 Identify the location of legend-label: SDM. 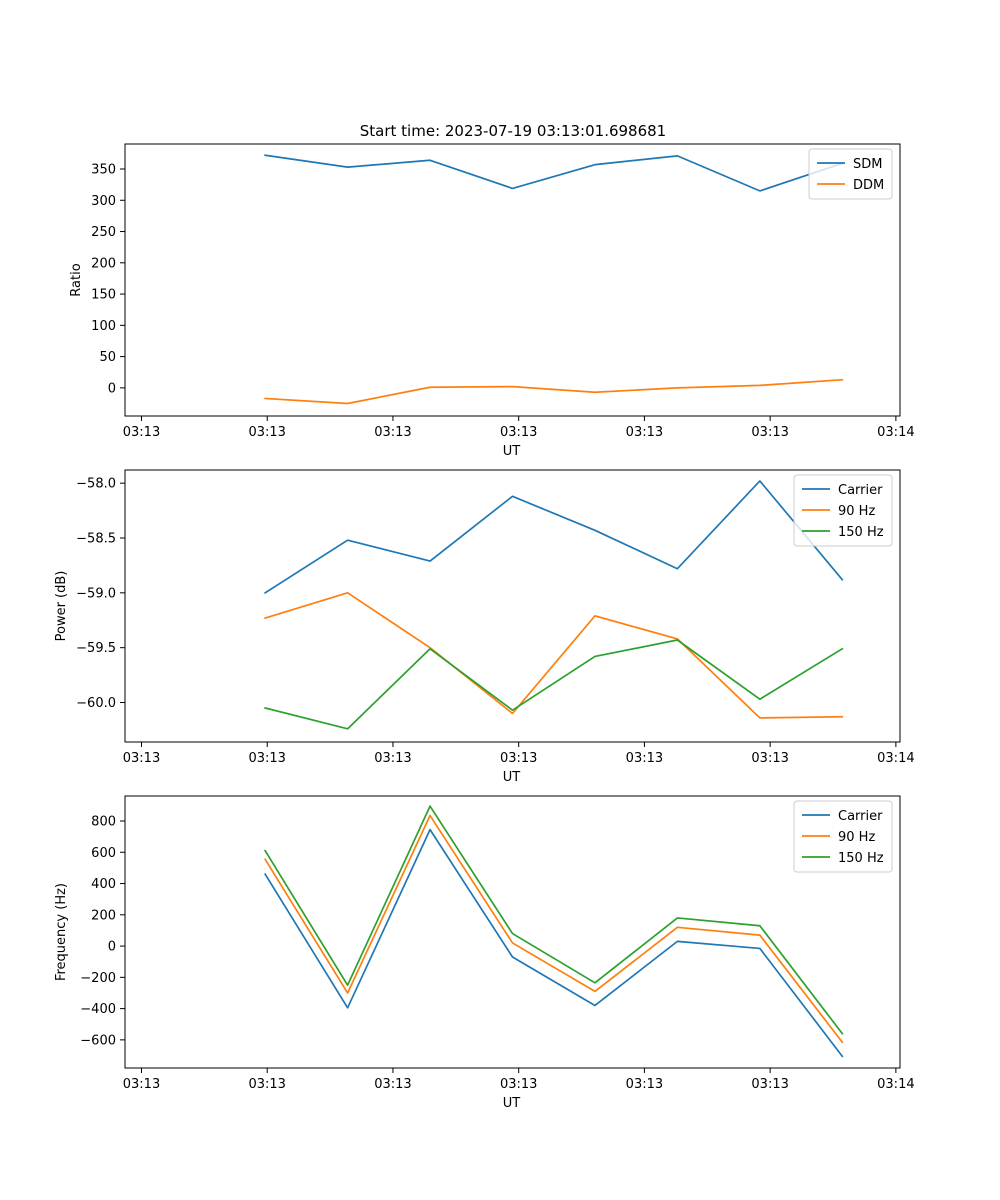
(867, 164).